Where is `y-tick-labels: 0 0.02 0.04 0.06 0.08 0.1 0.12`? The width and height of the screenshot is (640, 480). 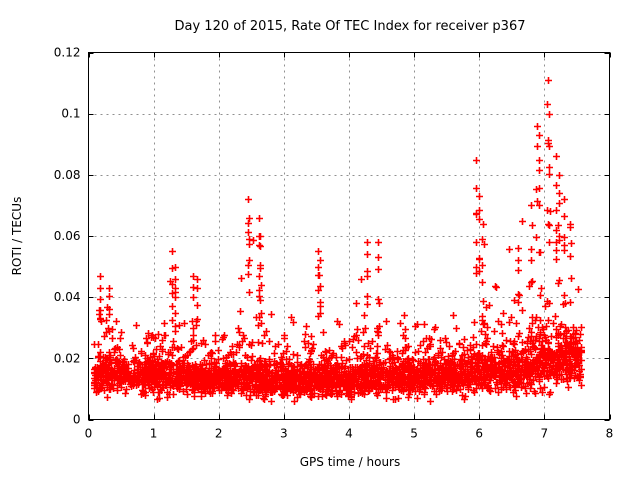
y-tick-labels: 0 0.02 0.04 0.06 0.08 0.1 0.12 is located at coordinates (67, 236).